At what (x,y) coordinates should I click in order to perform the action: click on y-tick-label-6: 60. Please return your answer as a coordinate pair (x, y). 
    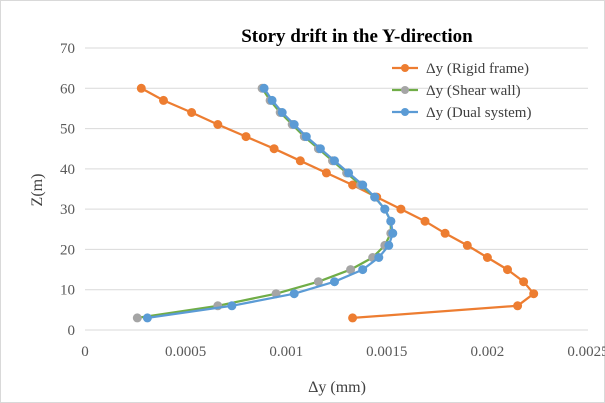
    Looking at the image, I should click on (67, 89).